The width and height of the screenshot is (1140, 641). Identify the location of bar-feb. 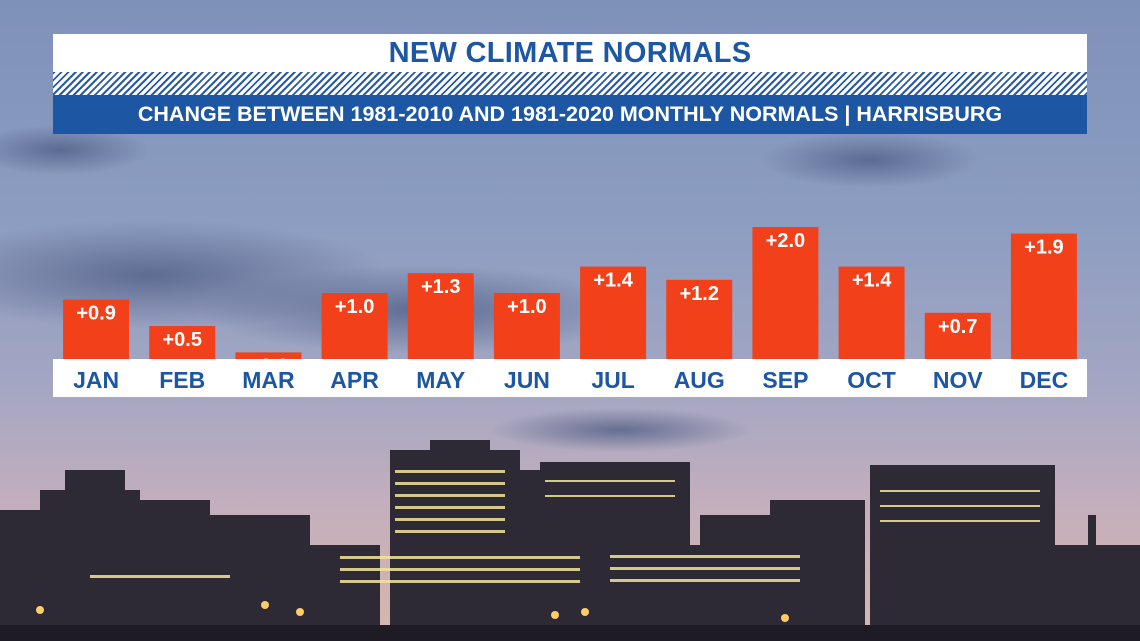
(182, 342).